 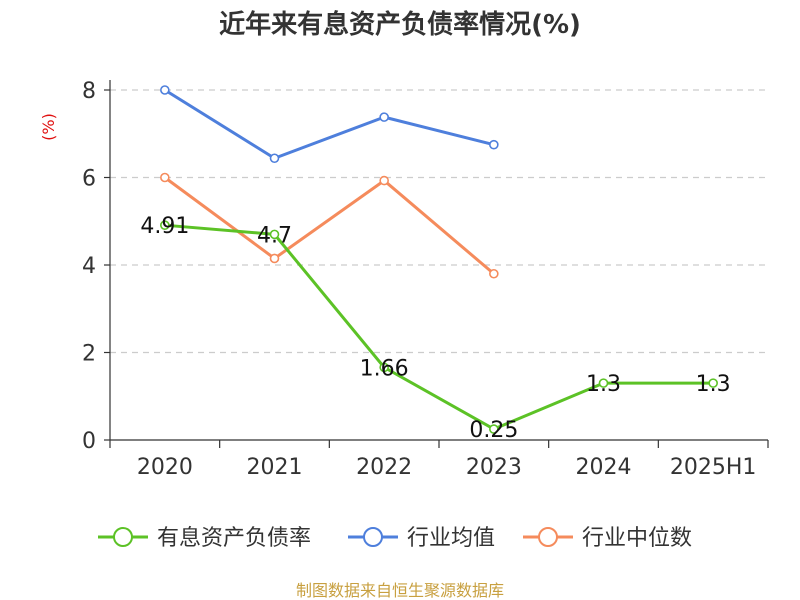 I want to click on legend-item: 有息资产负债率, so click(x=204, y=538).